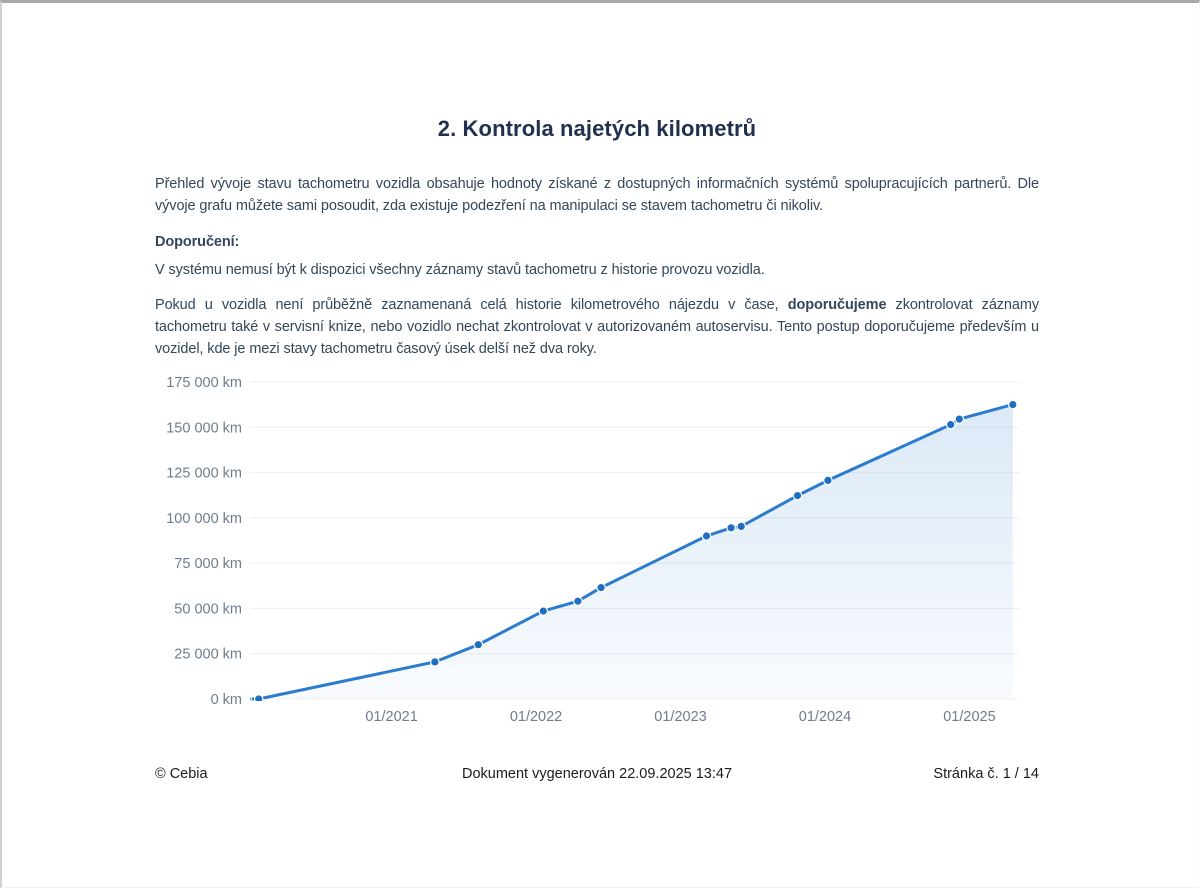 The height and width of the screenshot is (888, 1200). What do you see at coordinates (204, 428) in the screenshot?
I see `svg-text: 150 000 km` at bounding box center [204, 428].